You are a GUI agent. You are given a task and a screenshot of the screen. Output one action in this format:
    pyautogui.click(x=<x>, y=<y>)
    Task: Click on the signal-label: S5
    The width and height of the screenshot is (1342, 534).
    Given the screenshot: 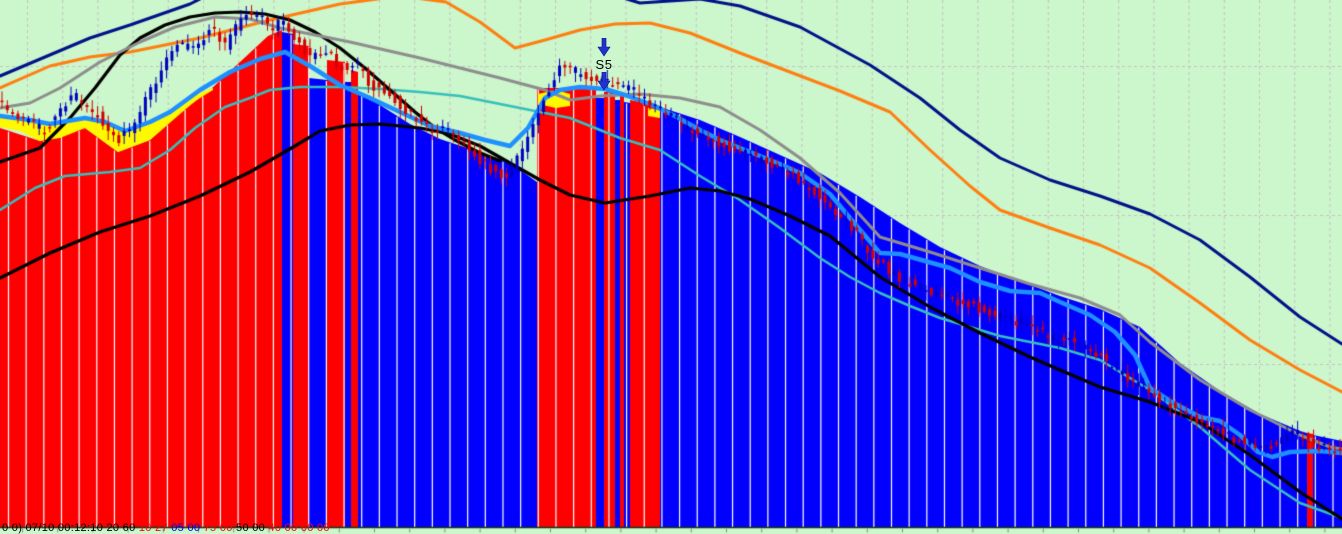 What is the action you would take?
    pyautogui.click(x=604, y=64)
    